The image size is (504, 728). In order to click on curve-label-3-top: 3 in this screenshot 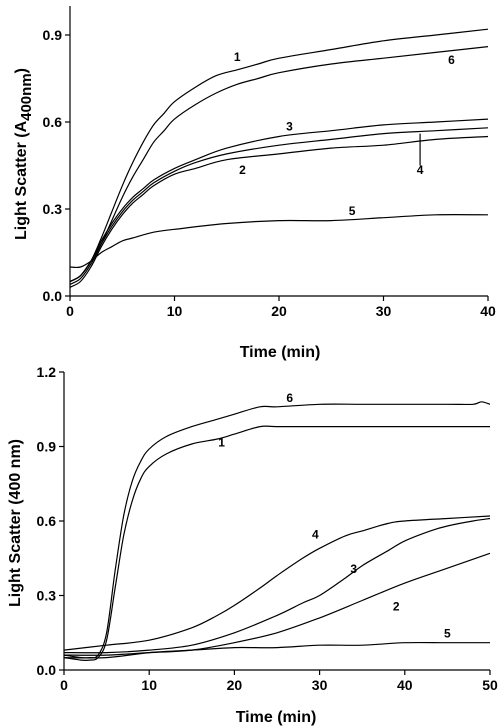, I will do `click(289, 127)`.